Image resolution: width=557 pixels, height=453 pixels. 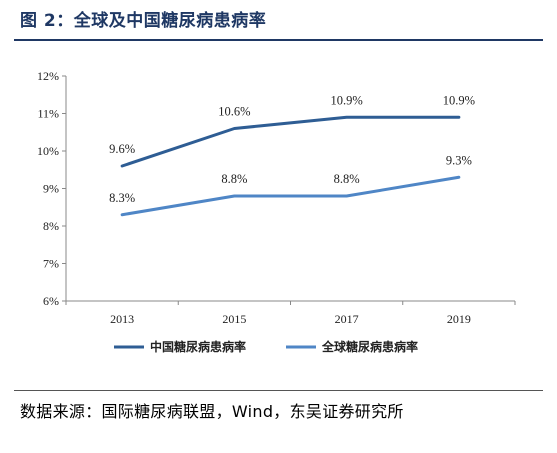 What do you see at coordinates (234, 319) in the screenshot?
I see `x-tick-label: 2015` at bounding box center [234, 319].